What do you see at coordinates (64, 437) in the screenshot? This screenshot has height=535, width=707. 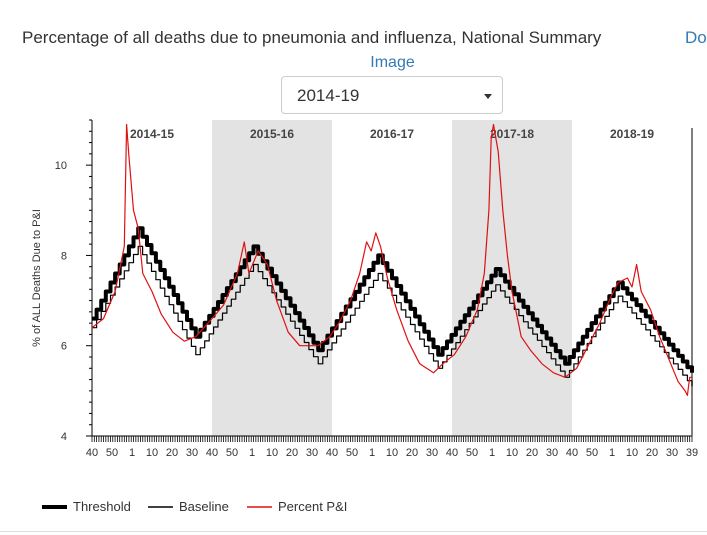 I see `y-tick-label: 4` at bounding box center [64, 437].